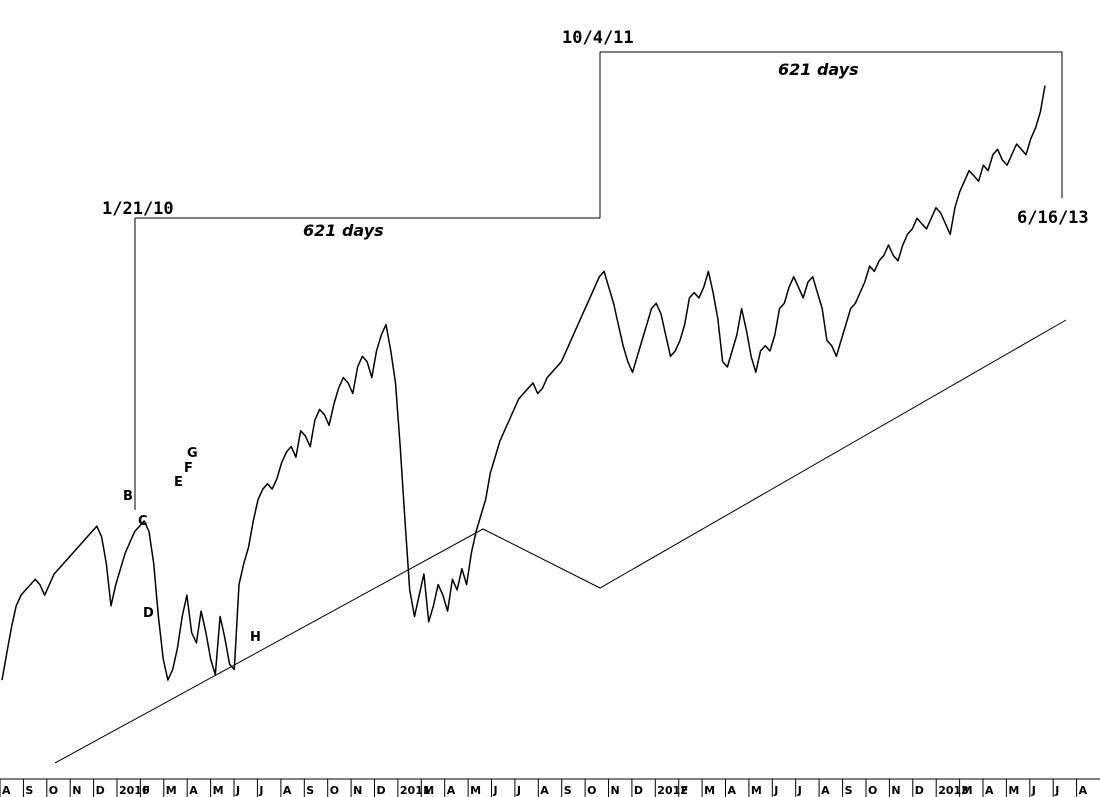  What do you see at coordinates (138, 209) in the screenshot?
I see `pivot-date-1-label: 1/21/10` at bounding box center [138, 209].